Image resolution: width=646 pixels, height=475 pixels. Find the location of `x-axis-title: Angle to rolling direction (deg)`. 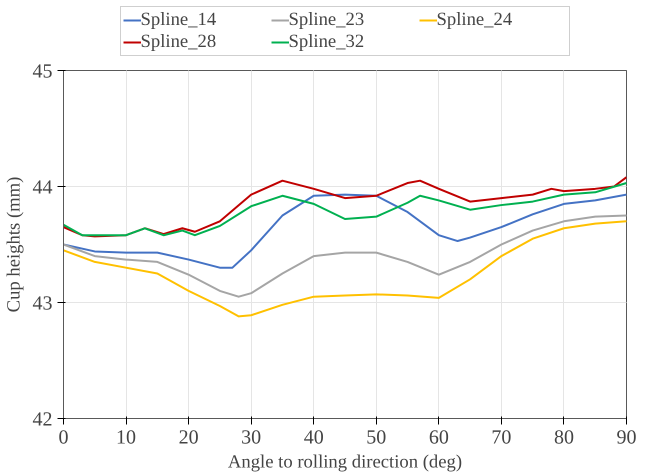

x-axis-title: Angle to rolling direction (deg) is located at coordinates (345, 462).